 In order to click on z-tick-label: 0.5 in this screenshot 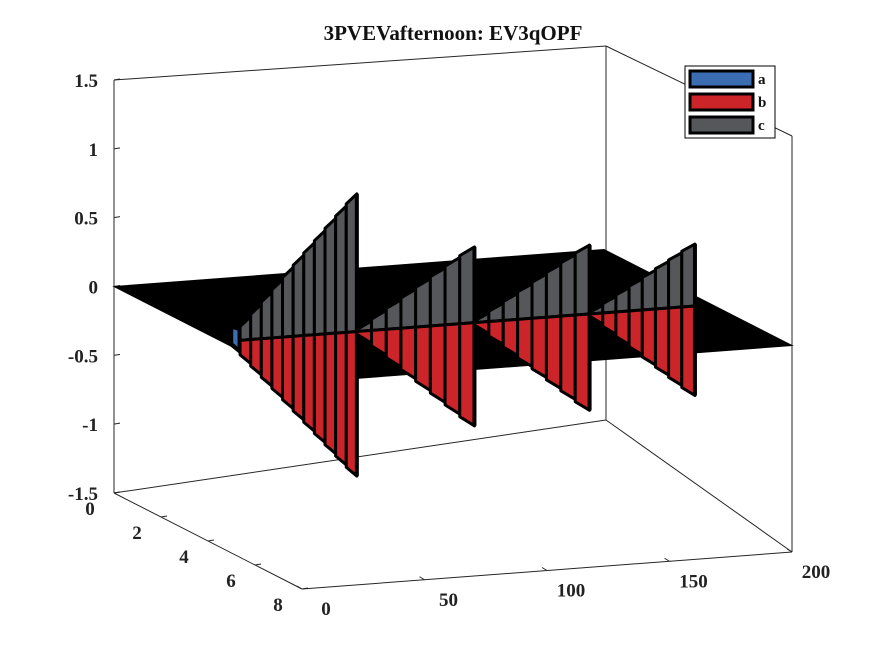, I will do `click(86, 219)`.